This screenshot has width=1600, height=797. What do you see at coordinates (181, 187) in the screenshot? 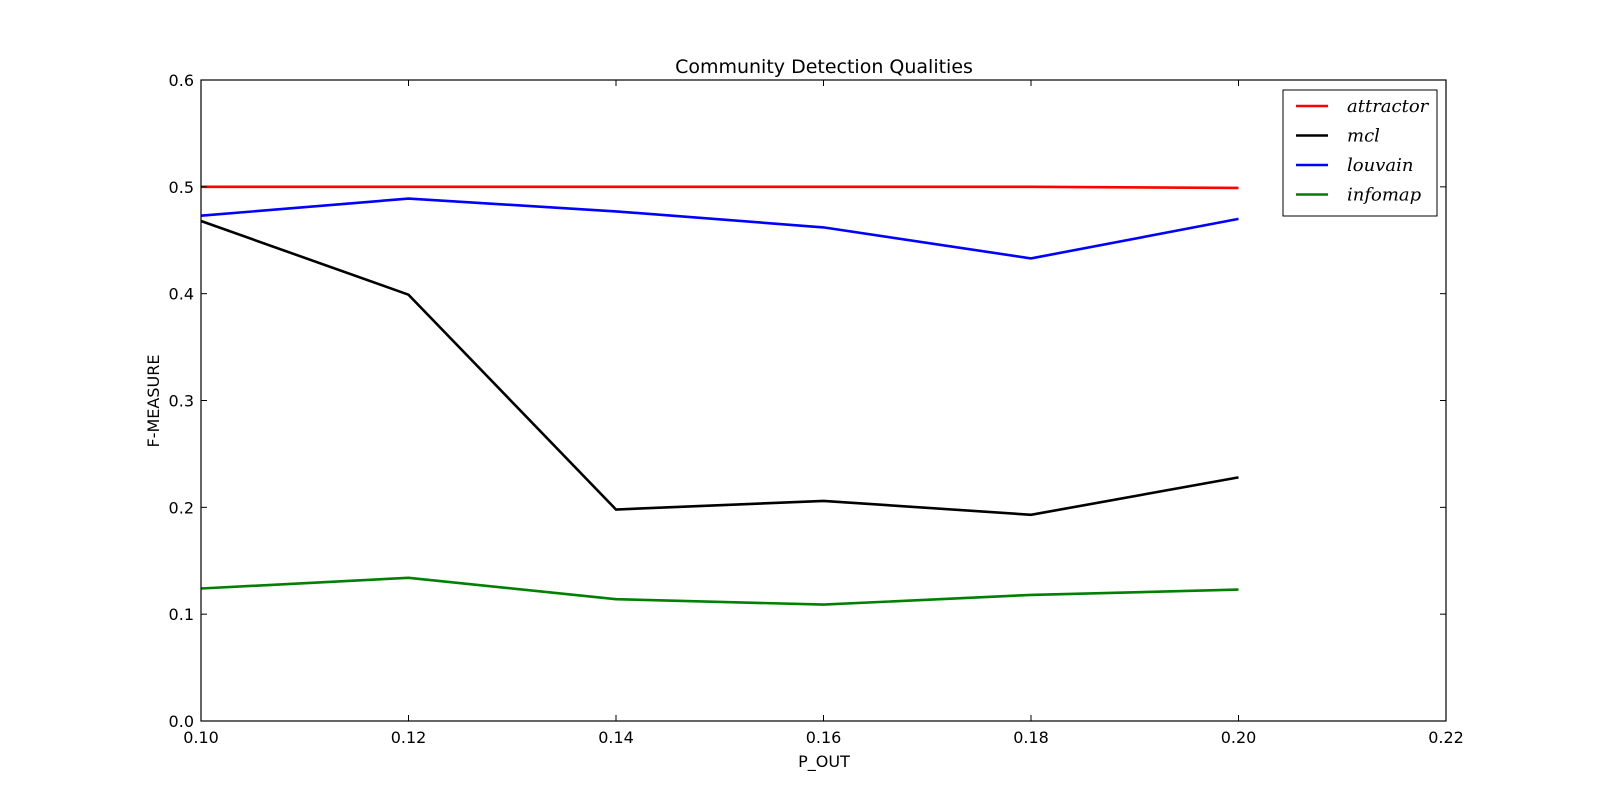
I see `y-tick-label: 0.5` at bounding box center [181, 187].